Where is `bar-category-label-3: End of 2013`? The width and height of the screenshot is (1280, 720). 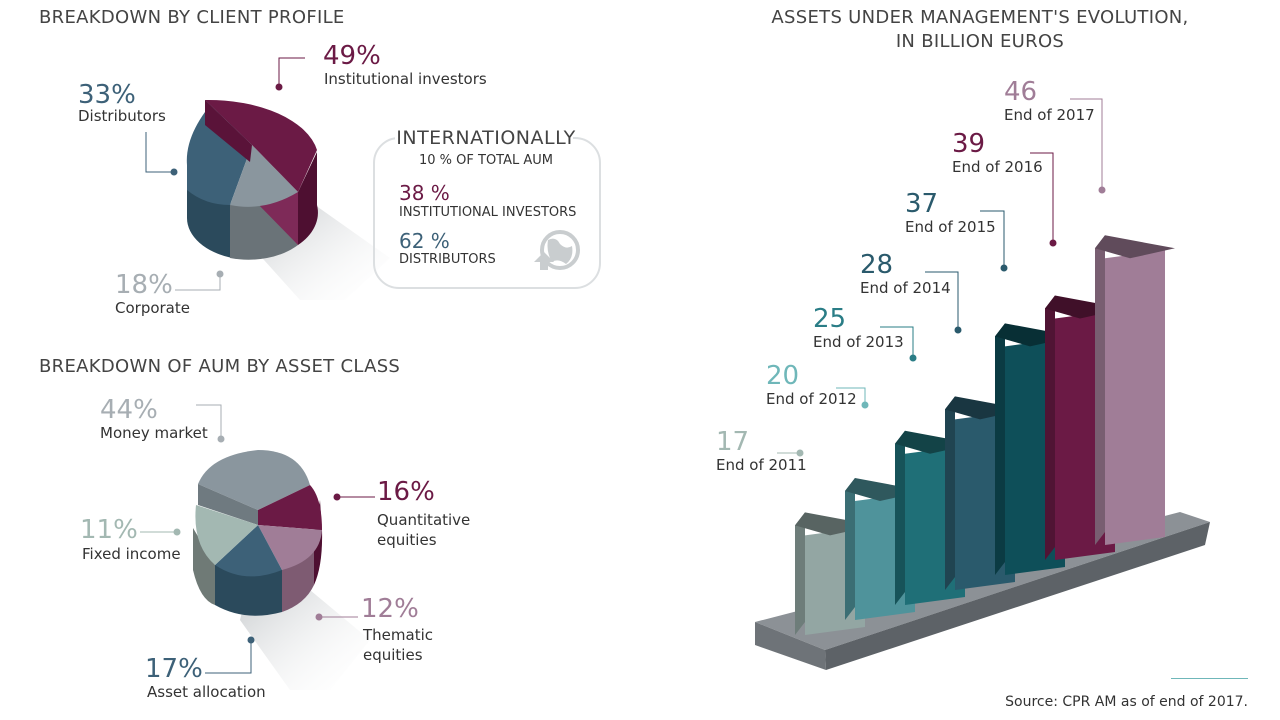
bar-category-label-3: End of 2013 is located at coordinates (858, 342).